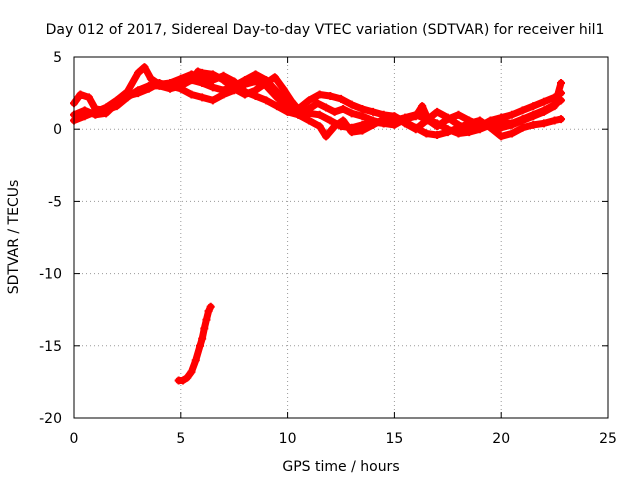 This screenshot has width=640, height=480. What do you see at coordinates (50, 419) in the screenshot?
I see `y-tick-label: -20` at bounding box center [50, 419].